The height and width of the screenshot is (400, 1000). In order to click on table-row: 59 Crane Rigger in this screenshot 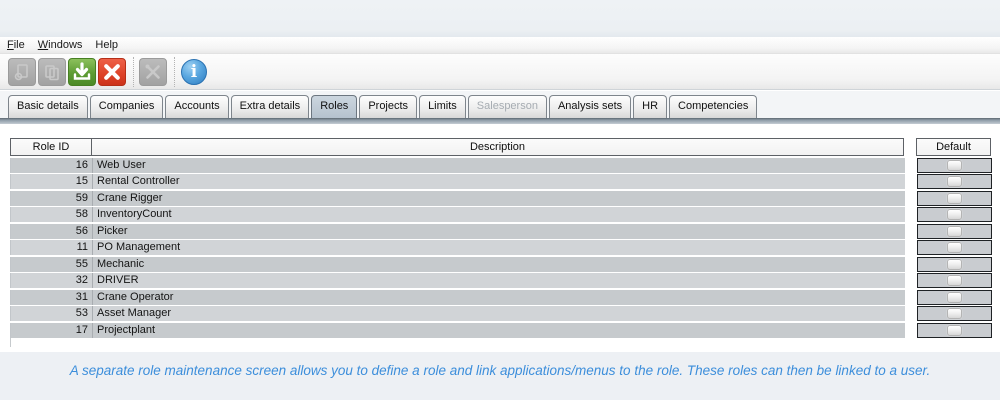, I will do `click(501, 198)`.